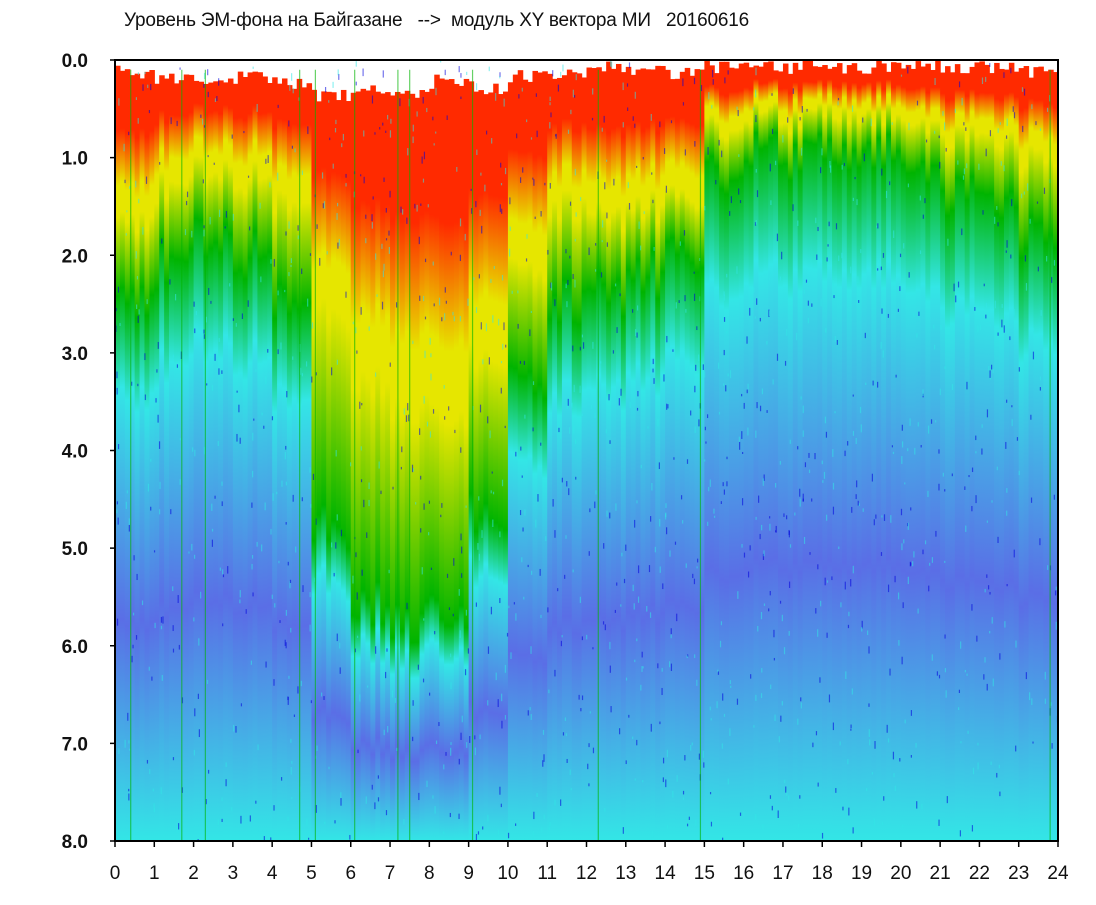  Describe the element at coordinates (666, 873) in the screenshot. I see `x-tick-label: 14` at that location.